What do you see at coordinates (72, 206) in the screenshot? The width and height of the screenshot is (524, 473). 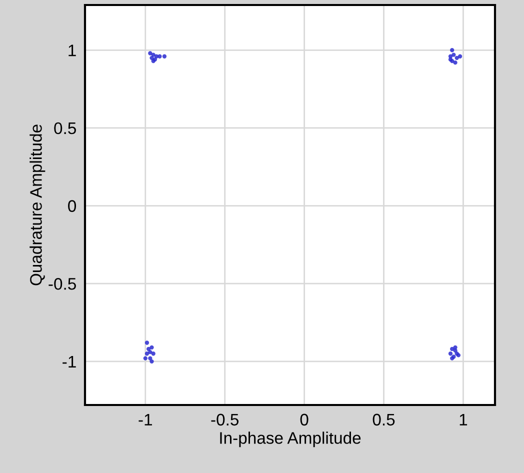 I see `y-tick-label: 0` at bounding box center [72, 206].